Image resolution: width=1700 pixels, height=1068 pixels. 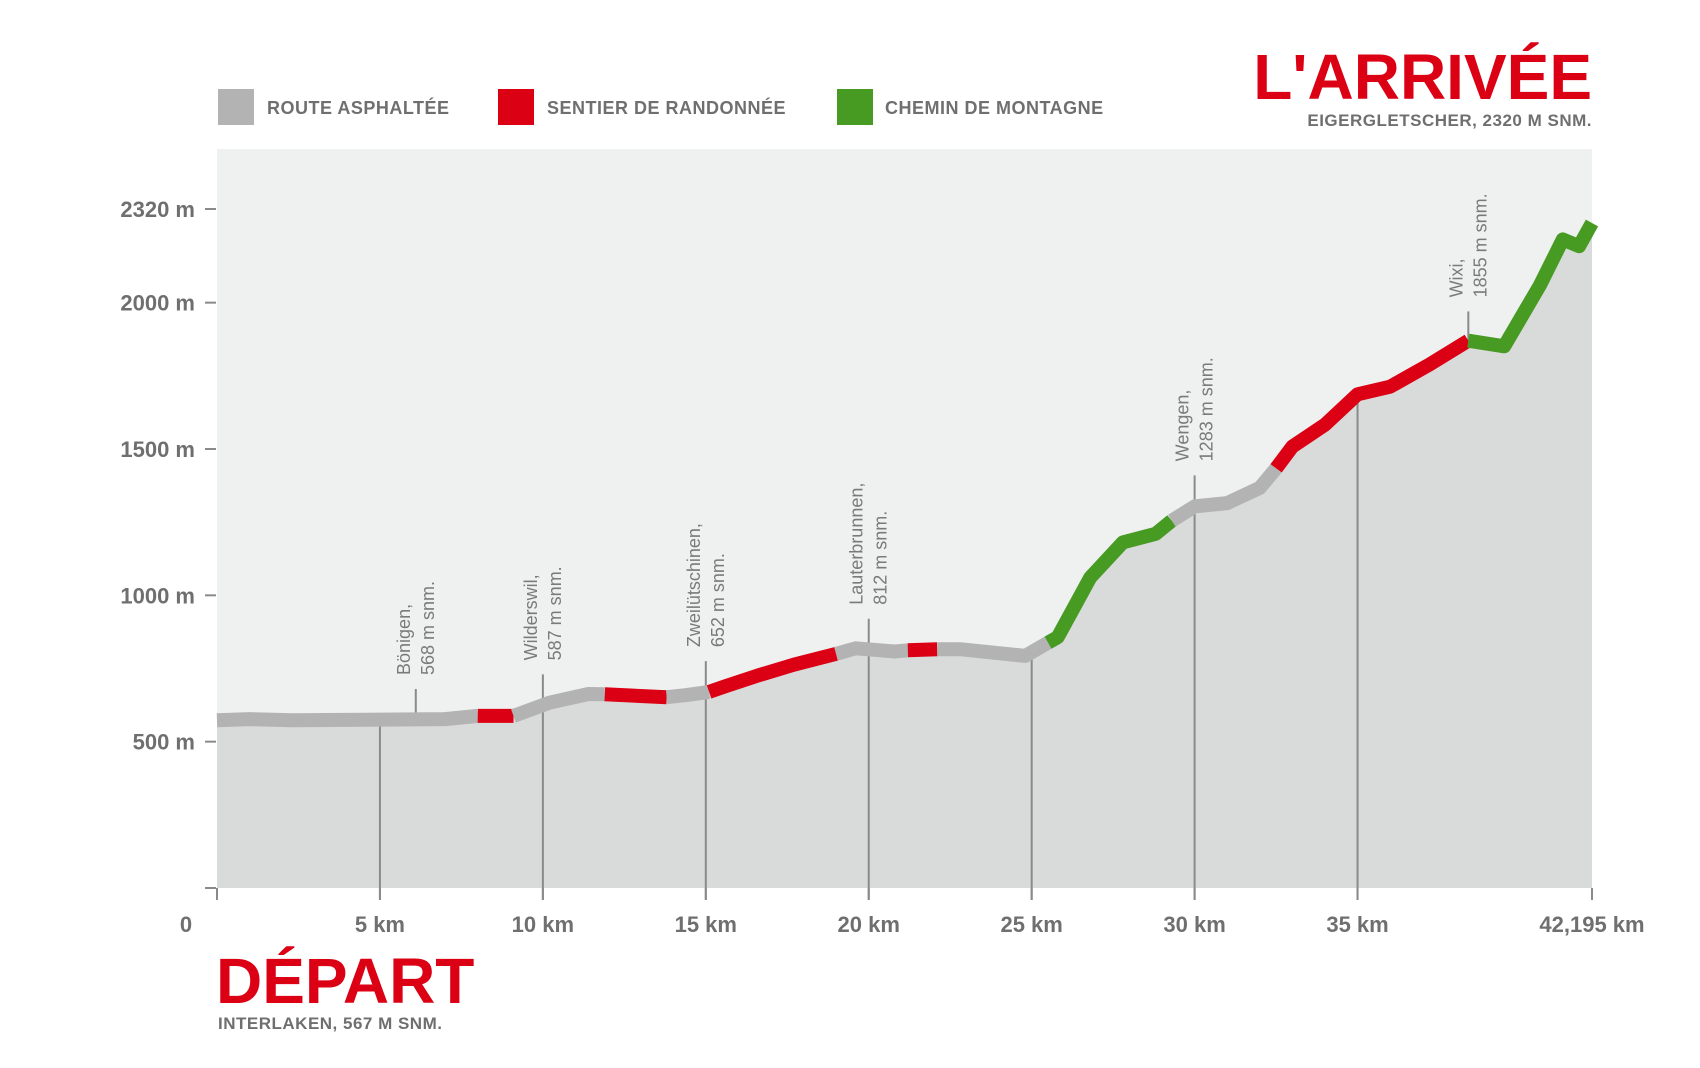 What do you see at coordinates (706, 585) in the screenshot?
I see `place-annotation: Zweilütschinen, 652 m snm.` at bounding box center [706, 585].